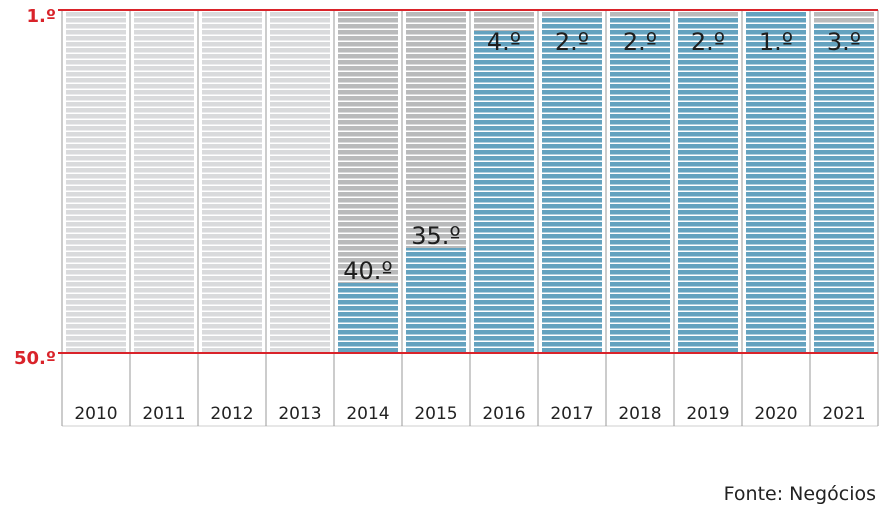 This screenshot has width=880, height=512. I want to click on year-label-2012: 2012, so click(231, 414).